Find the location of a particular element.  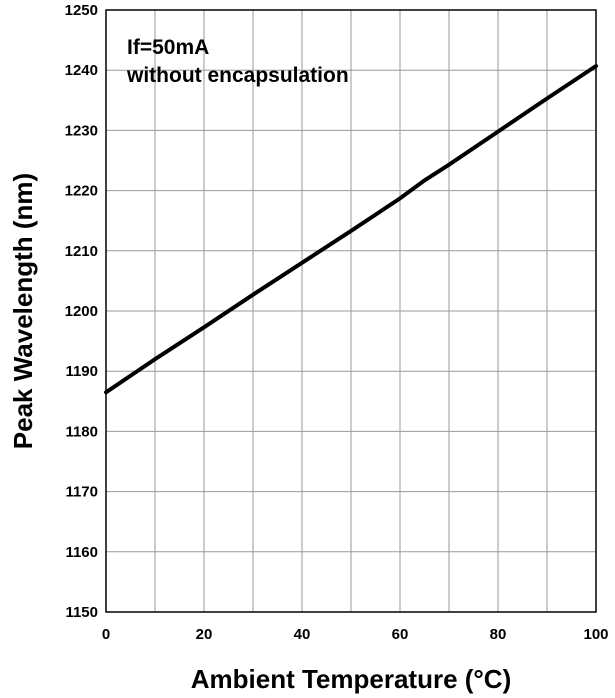

y-tick-label: 1150 is located at coordinates (81, 612).